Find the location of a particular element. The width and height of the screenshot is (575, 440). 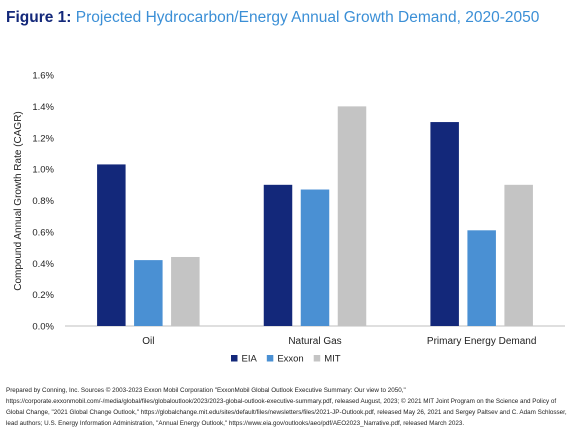

y-tick-label: 0.8% is located at coordinates (43, 201).